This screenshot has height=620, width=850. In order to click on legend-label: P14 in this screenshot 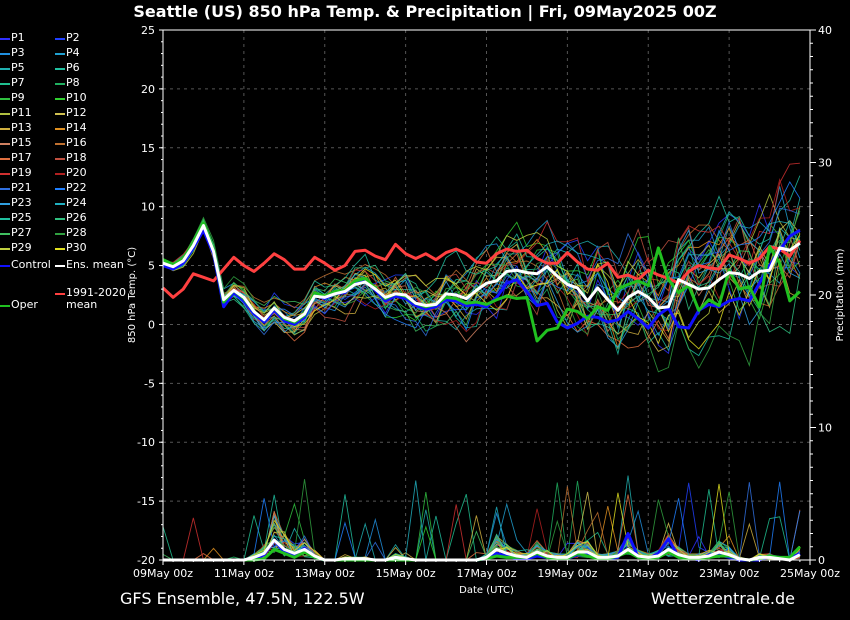, I will do `click(76, 127)`.